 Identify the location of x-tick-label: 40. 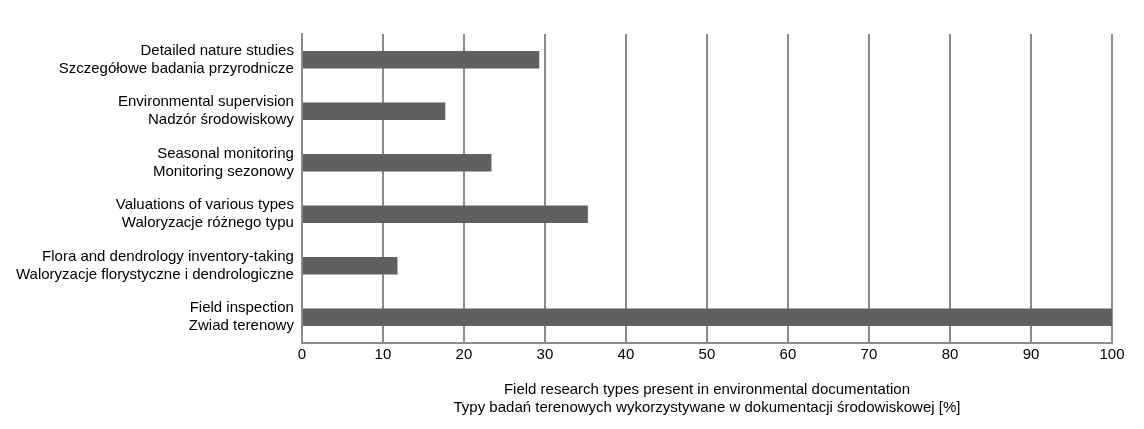
(626, 354).